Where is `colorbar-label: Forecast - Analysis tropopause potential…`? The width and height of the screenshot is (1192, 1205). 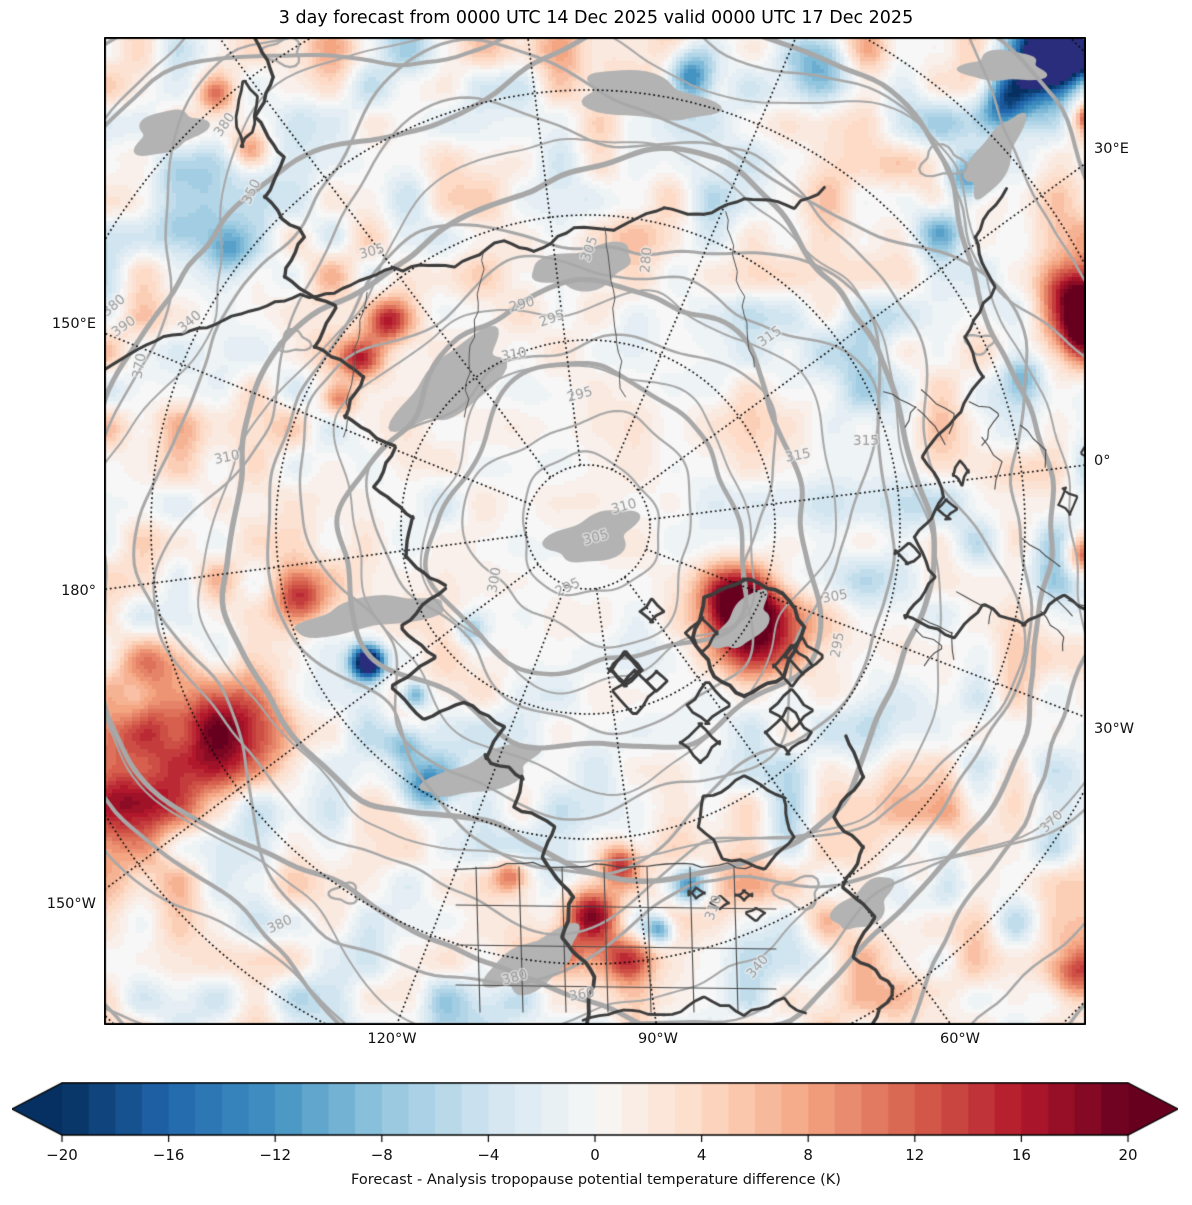
colorbar-label: Forecast - Analysis tropopause potential… is located at coordinates (596, 1180).